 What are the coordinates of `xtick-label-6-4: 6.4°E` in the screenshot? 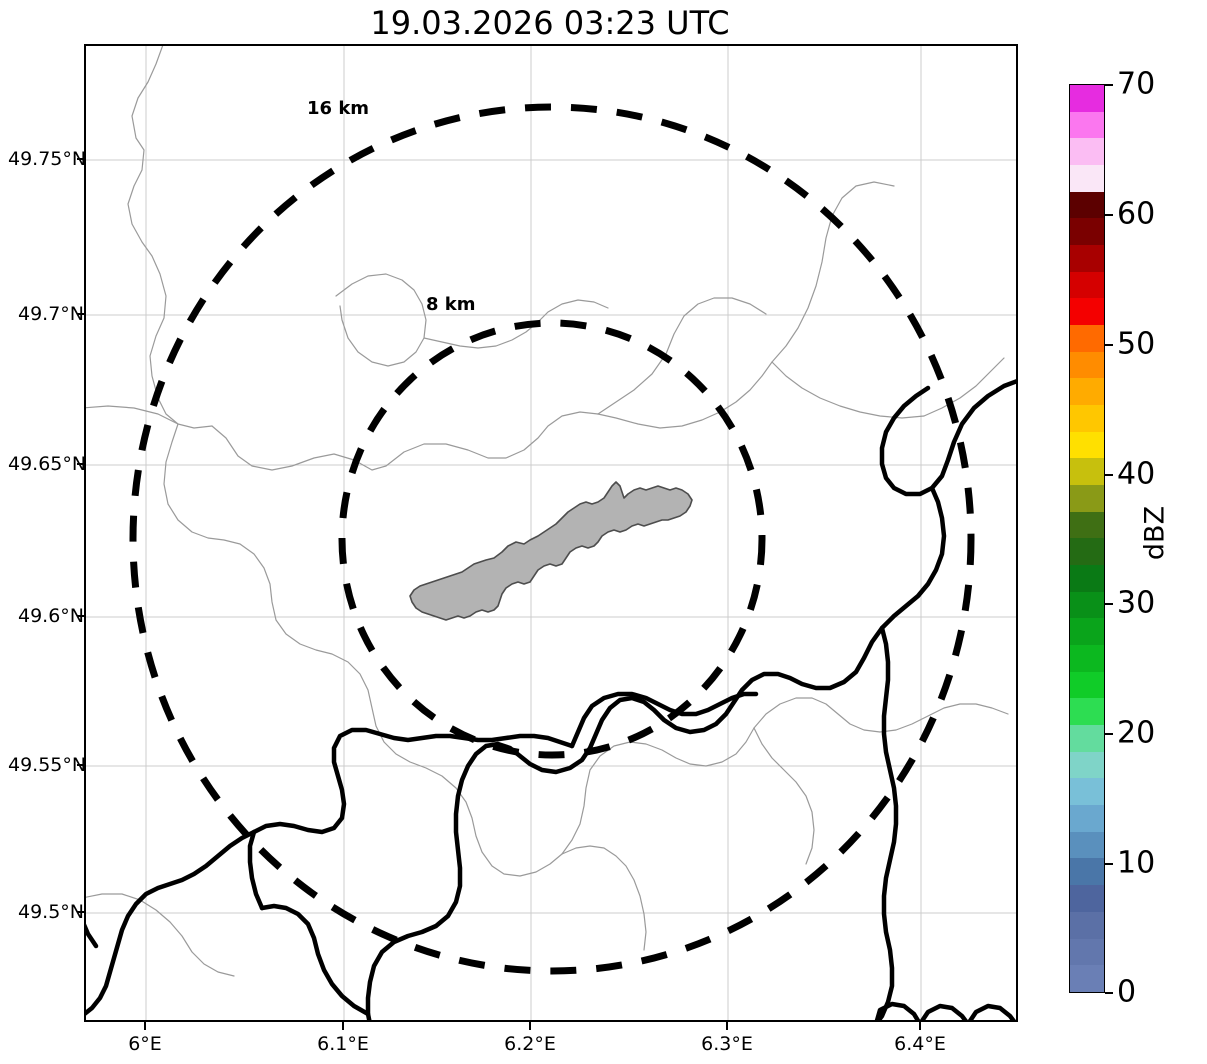 It's located at (920, 1044).